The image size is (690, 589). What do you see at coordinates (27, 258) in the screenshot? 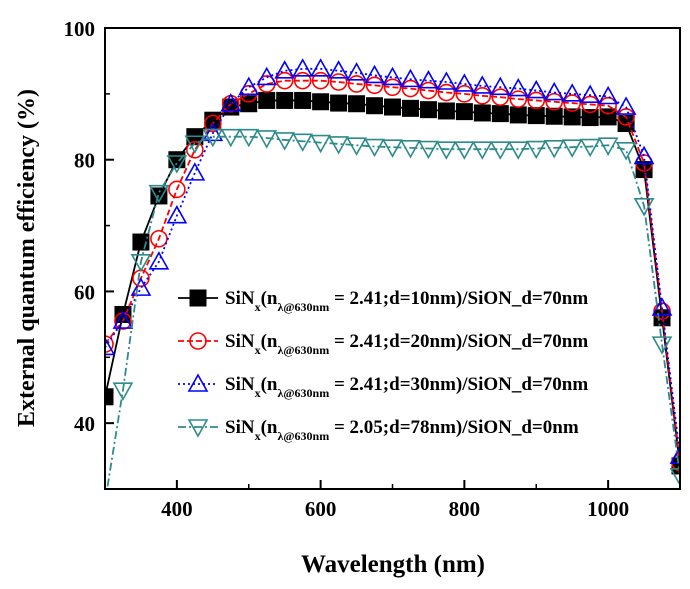
I see `y-axis-label: External quantum efficiency (%)` at bounding box center [27, 258].